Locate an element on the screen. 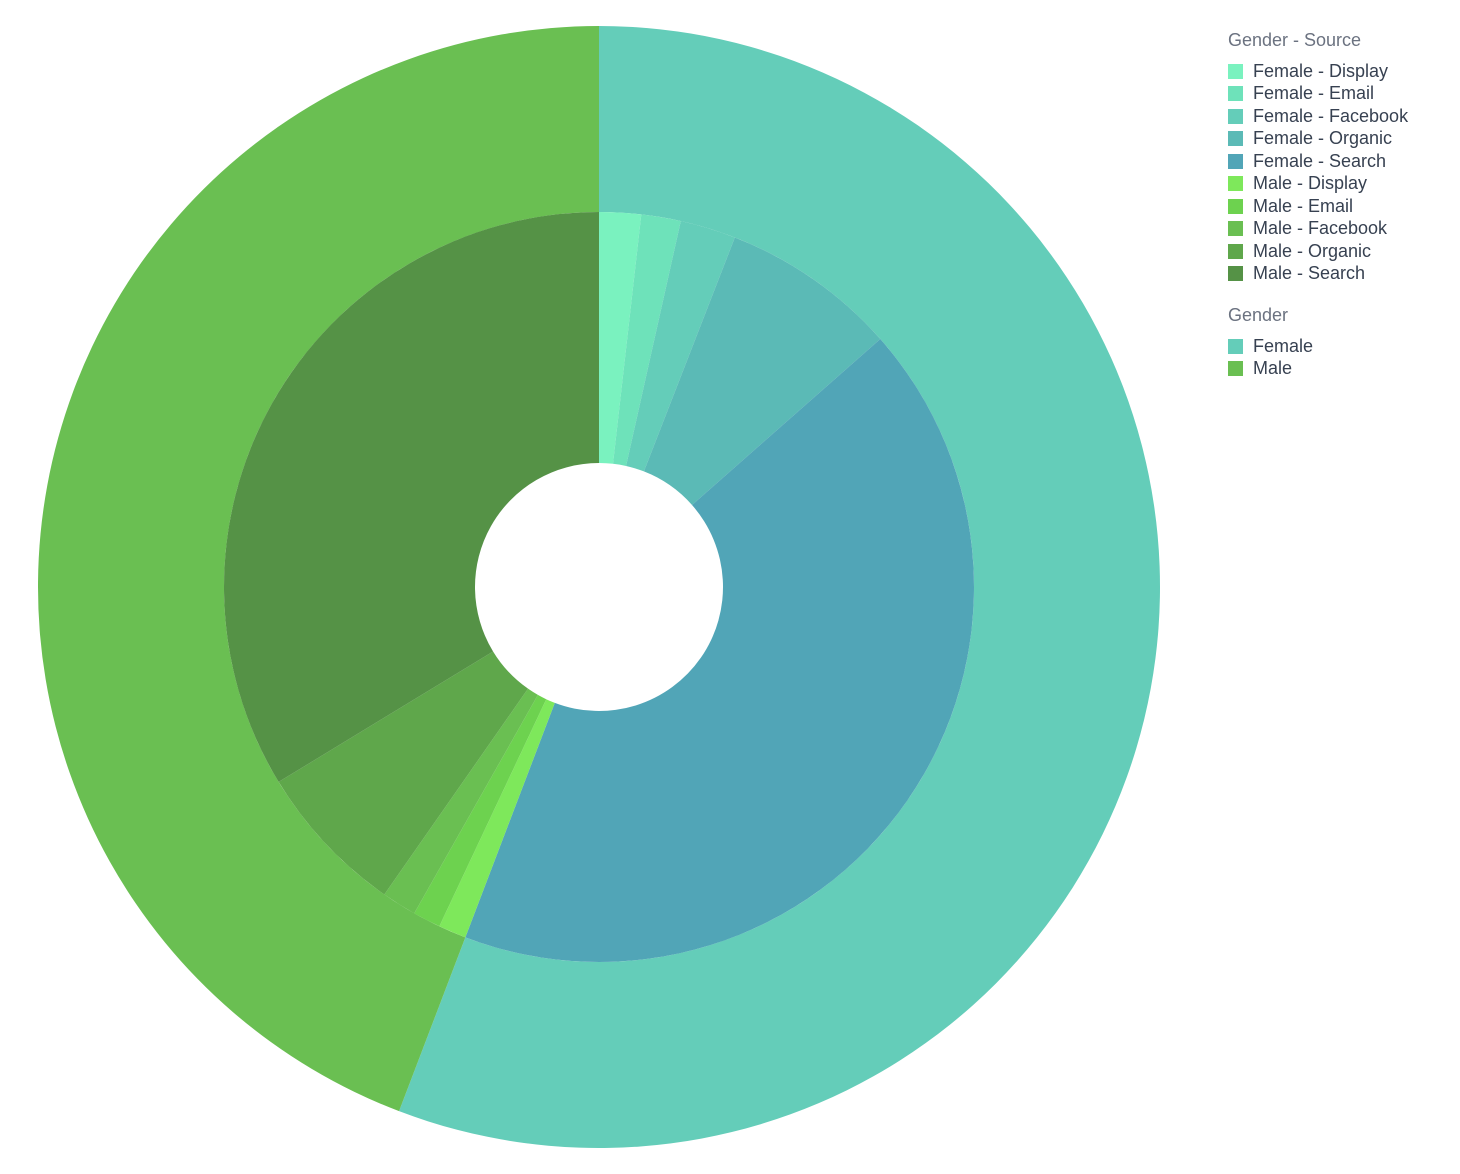 The image size is (1460, 1174). legend-label: Male - Search is located at coordinates (1309, 273).